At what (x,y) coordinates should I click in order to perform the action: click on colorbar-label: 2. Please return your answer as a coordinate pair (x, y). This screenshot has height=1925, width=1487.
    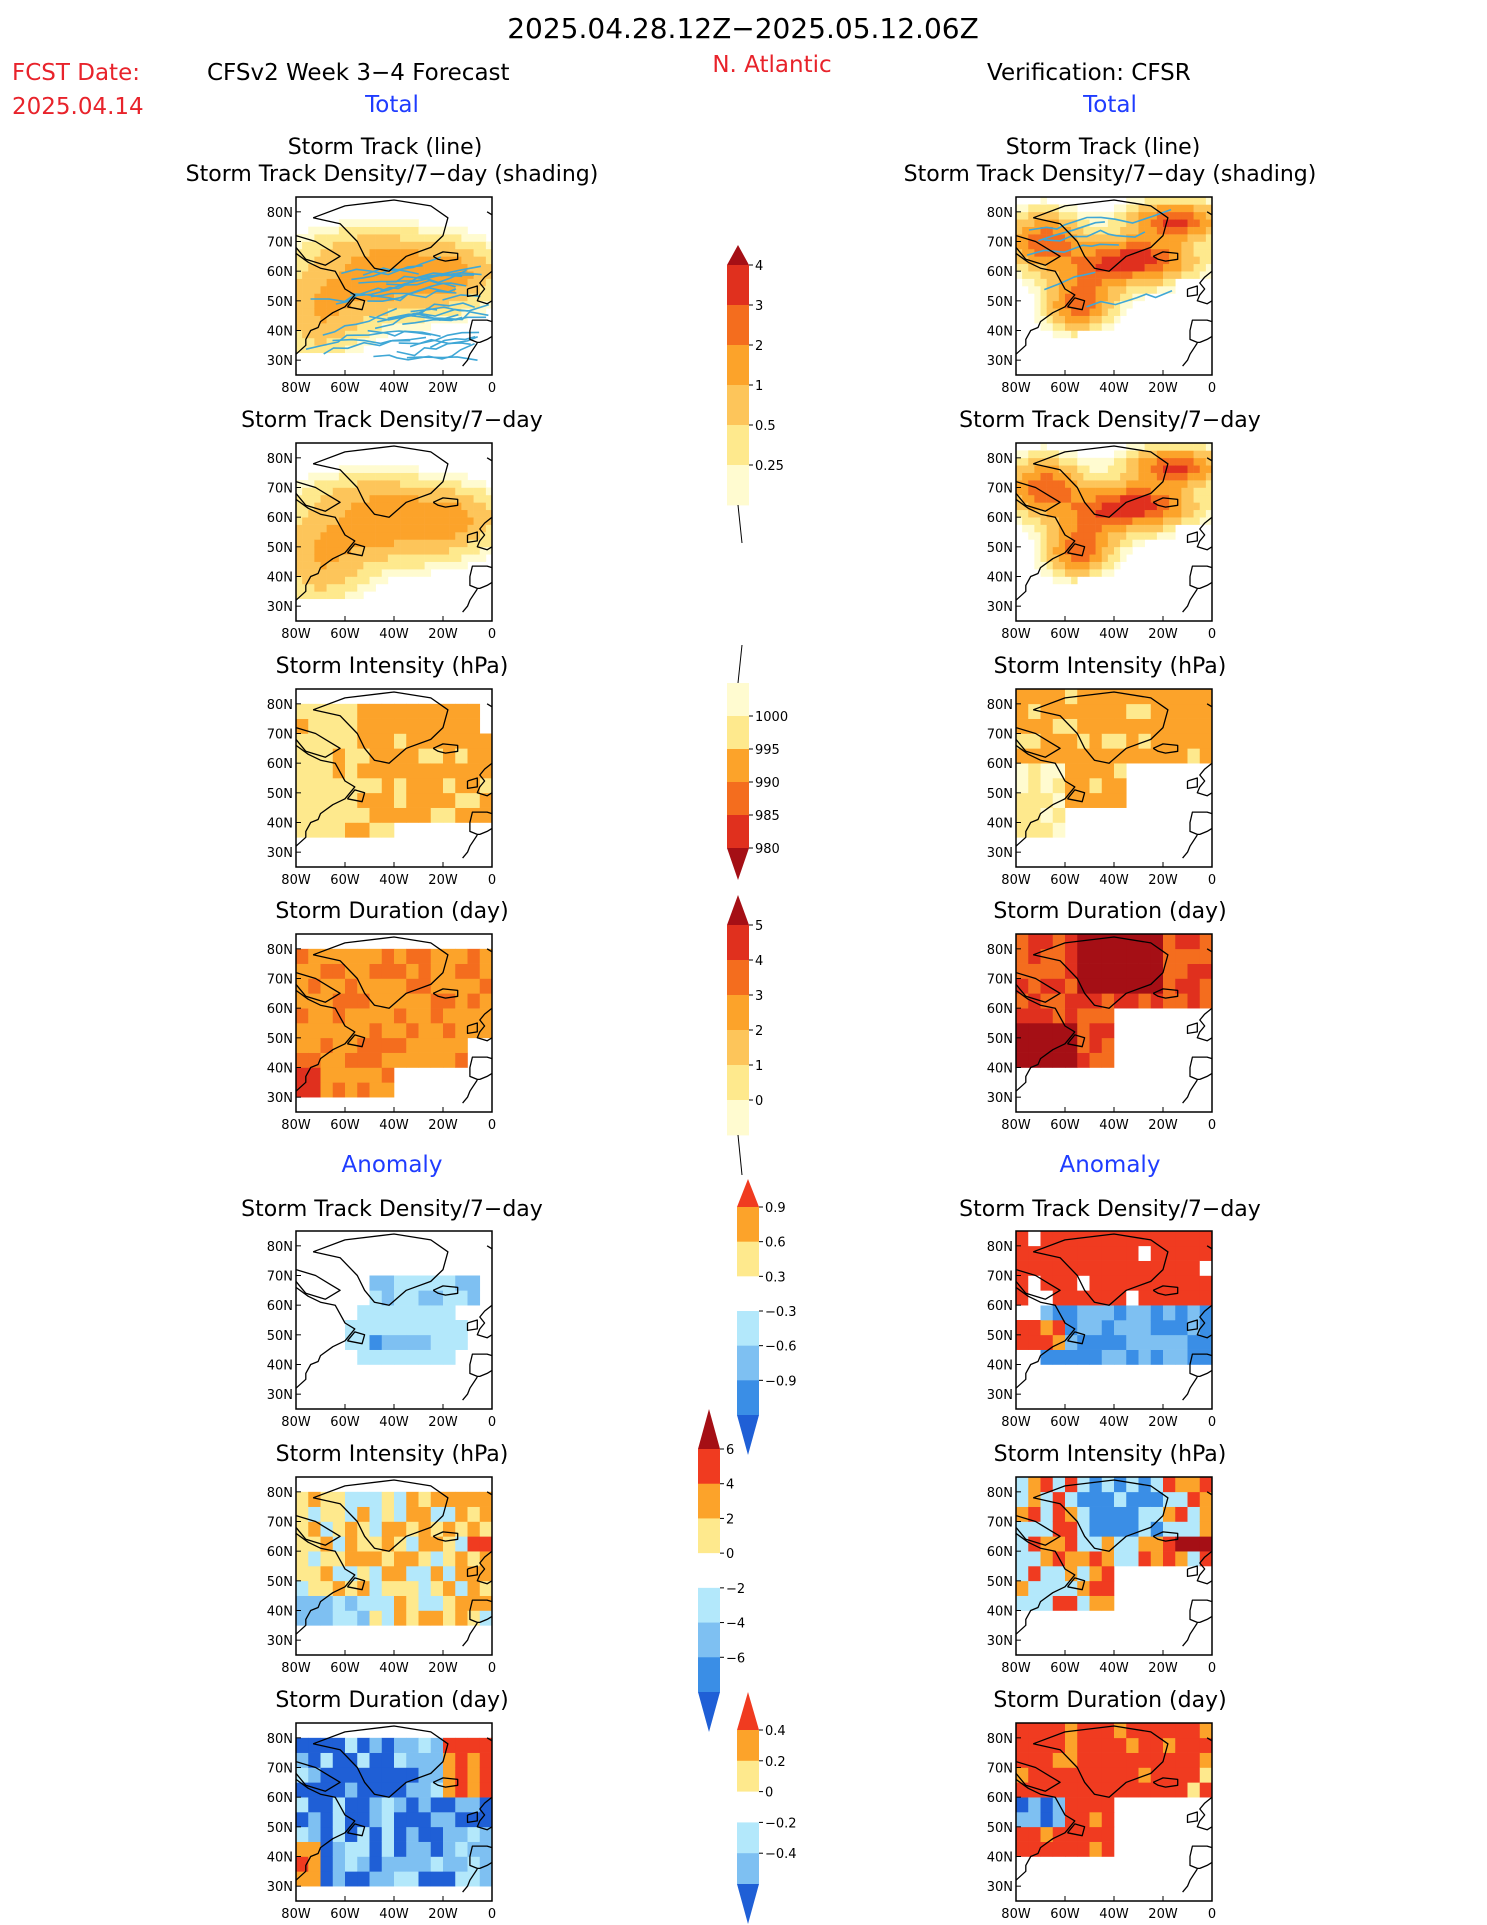
    Looking at the image, I should click on (759, 346).